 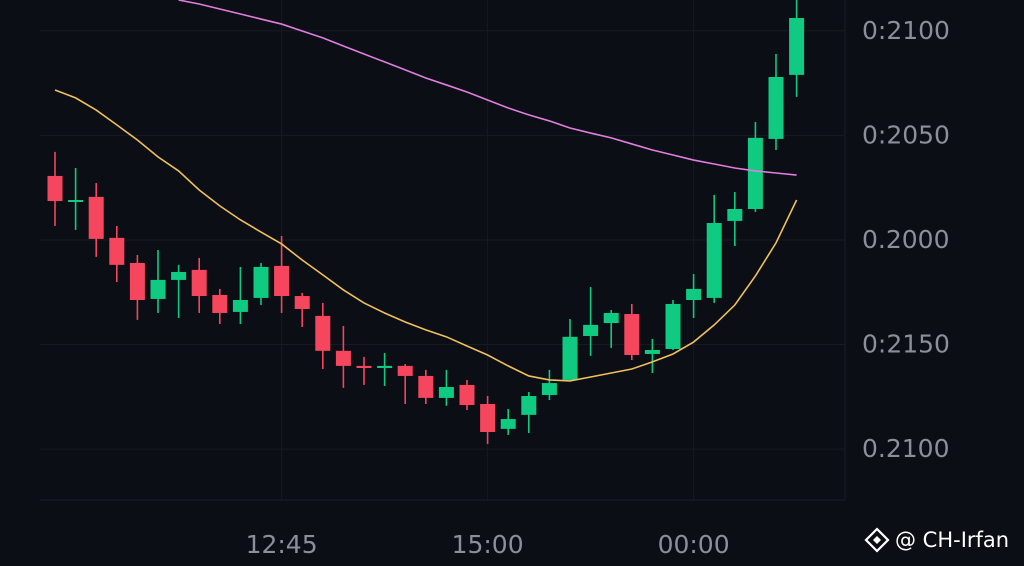 I want to click on x-tick-label: 12:45, so click(x=282, y=544).